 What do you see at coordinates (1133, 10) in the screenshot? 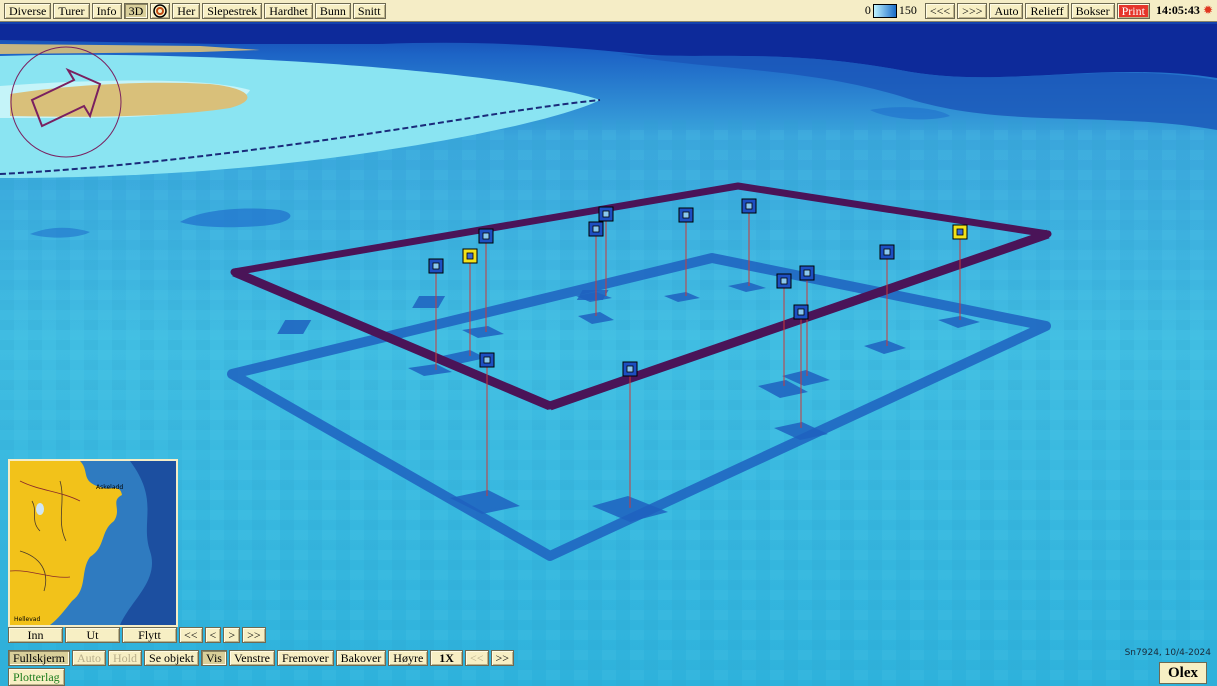
I see `print-button: Print` at bounding box center [1133, 10].